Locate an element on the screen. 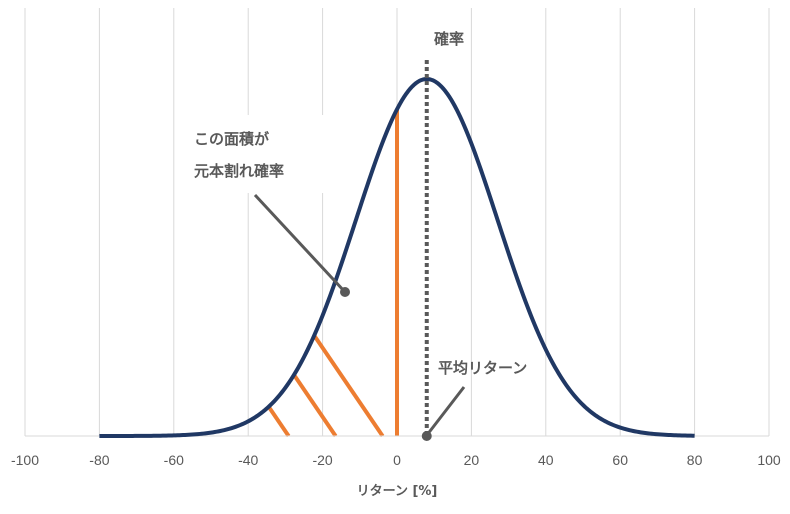 The height and width of the screenshot is (514, 790). x-tick-label: 60 is located at coordinates (620, 460).